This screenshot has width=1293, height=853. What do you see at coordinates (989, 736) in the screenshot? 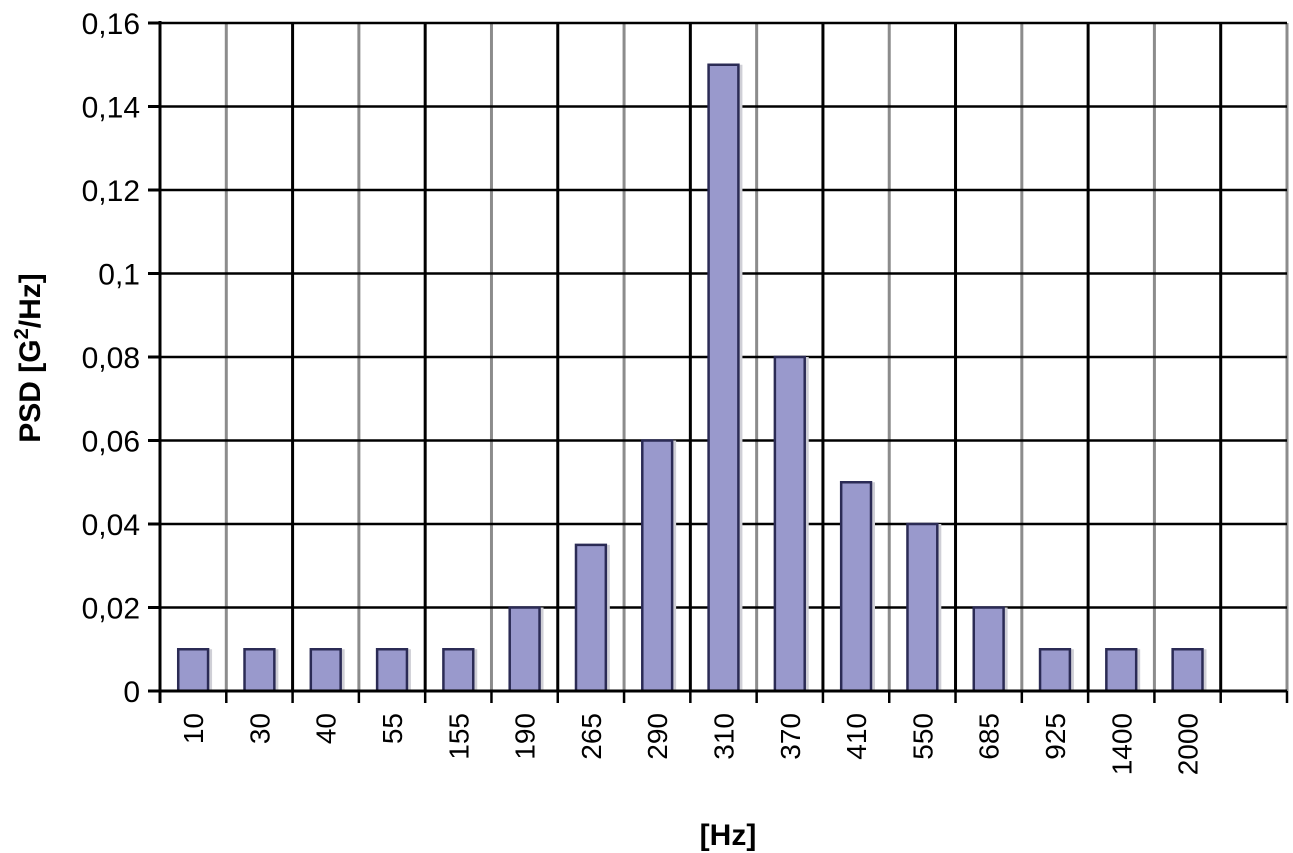
I see `x-tick-label: 685` at bounding box center [989, 736].